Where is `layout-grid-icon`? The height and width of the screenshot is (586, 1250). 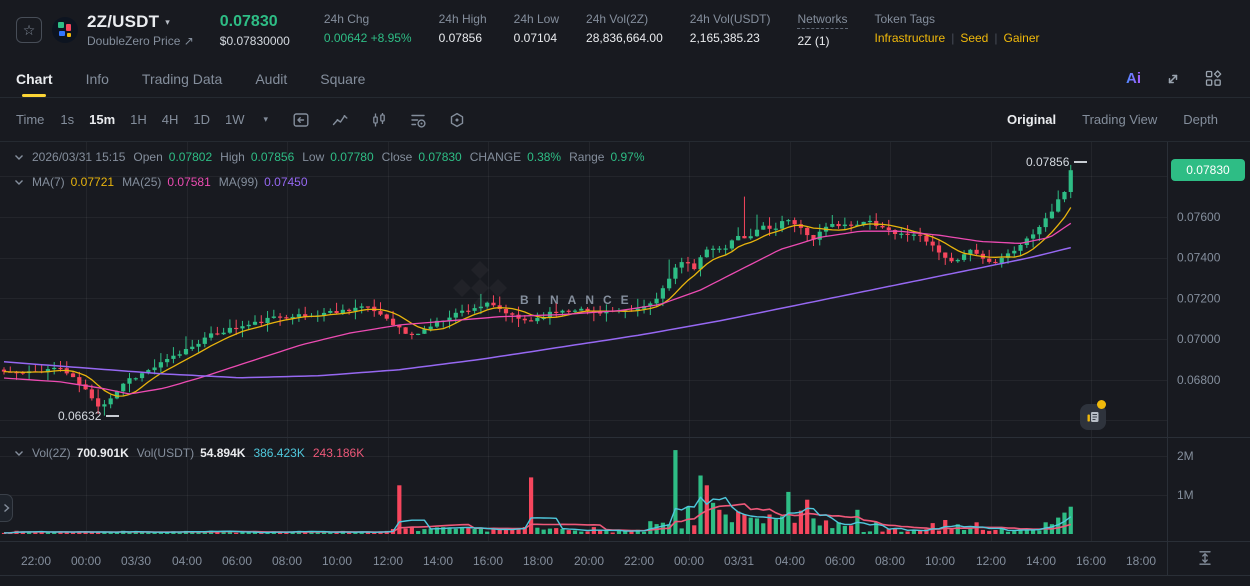 layout-grid-icon is located at coordinates (1213, 78).